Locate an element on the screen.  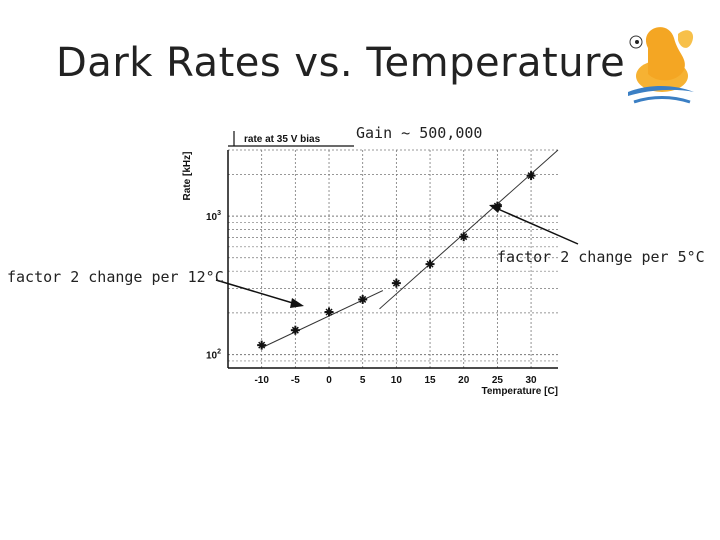
x-tick-label: 20 is located at coordinates (464, 380).